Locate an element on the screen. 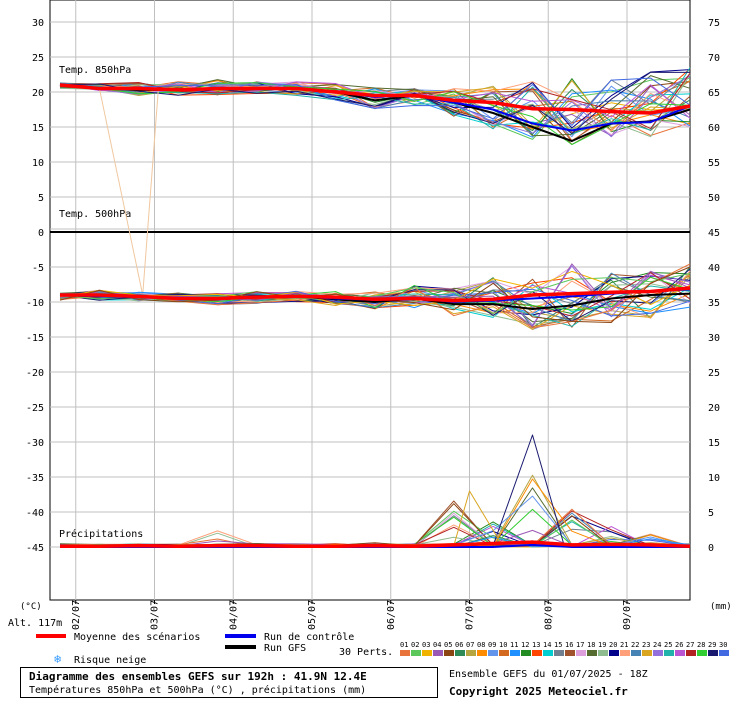  x-tick-label: 06/07 is located at coordinates (391, 615).